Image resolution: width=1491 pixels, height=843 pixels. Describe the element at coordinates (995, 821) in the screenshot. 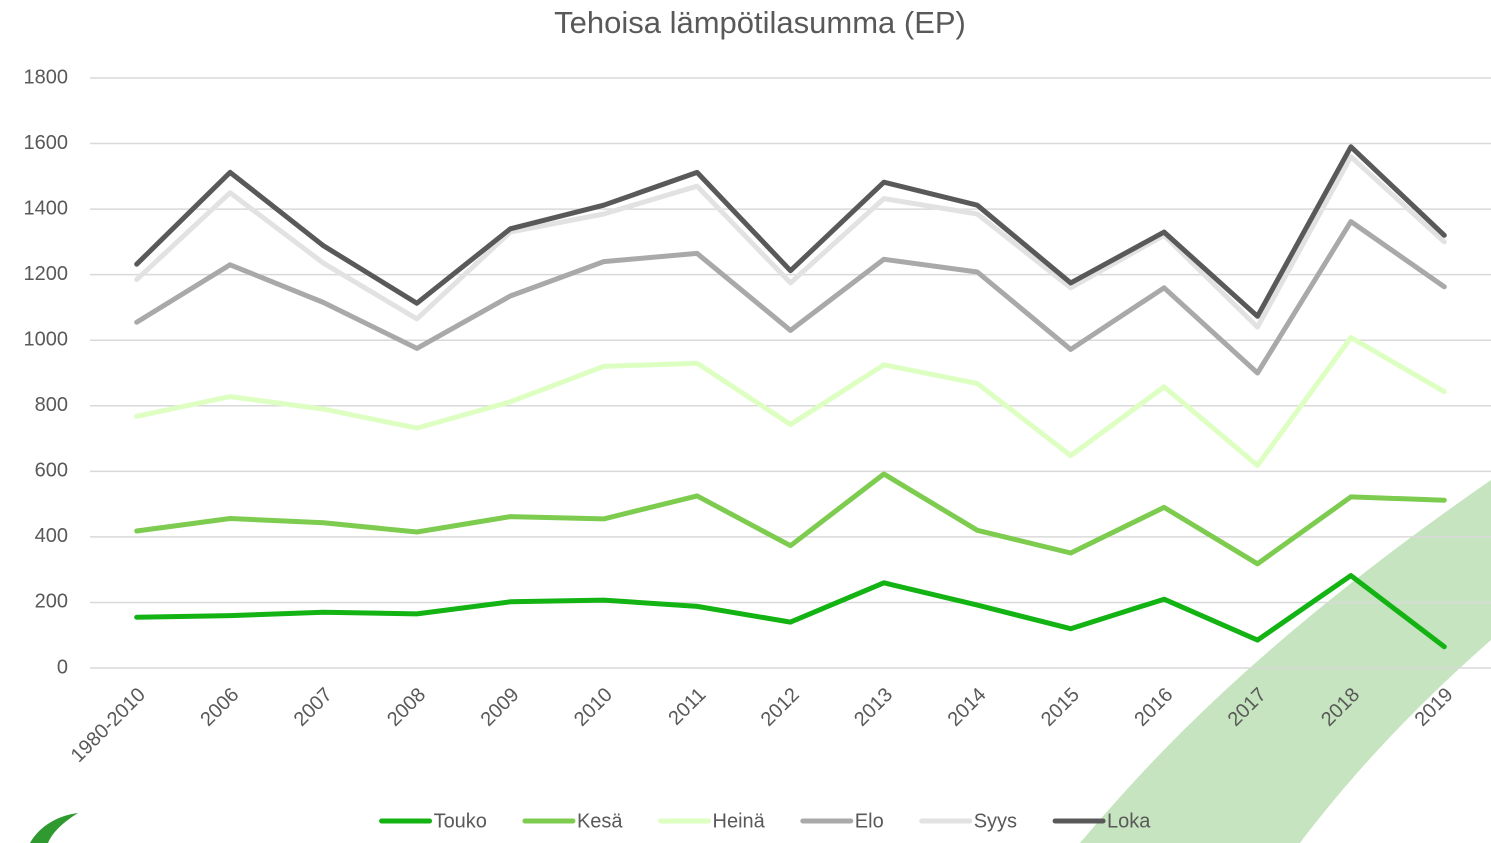

I see `legend-label: Syys` at that location.